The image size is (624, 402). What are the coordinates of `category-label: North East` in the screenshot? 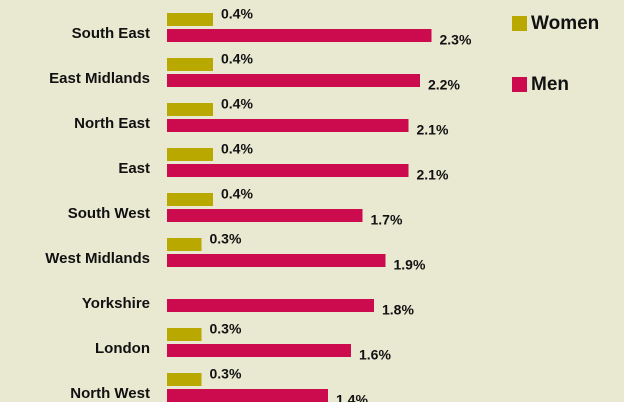 It's located at (112, 123).